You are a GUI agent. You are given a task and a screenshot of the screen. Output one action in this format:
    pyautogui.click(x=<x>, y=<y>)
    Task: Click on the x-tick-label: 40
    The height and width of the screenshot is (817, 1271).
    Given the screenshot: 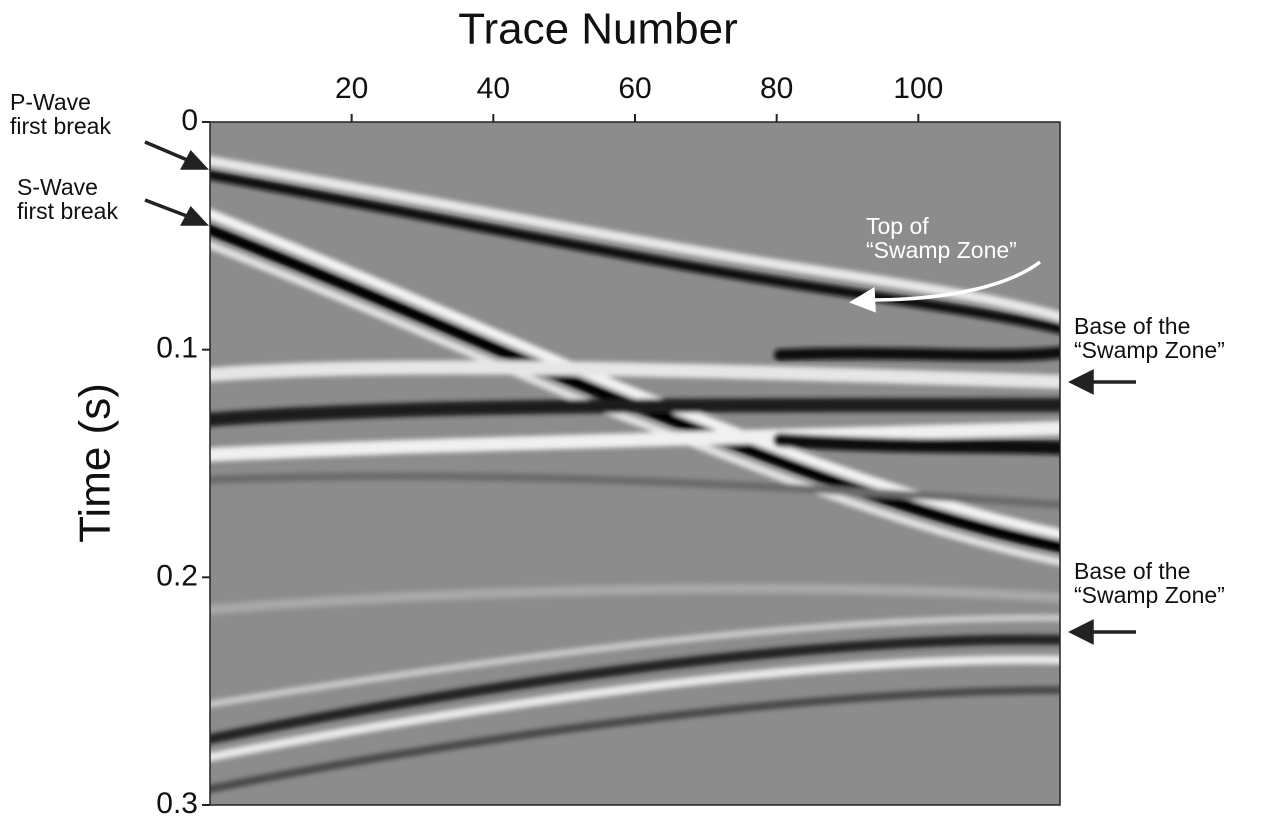 What is the action you would take?
    pyautogui.click(x=493, y=88)
    